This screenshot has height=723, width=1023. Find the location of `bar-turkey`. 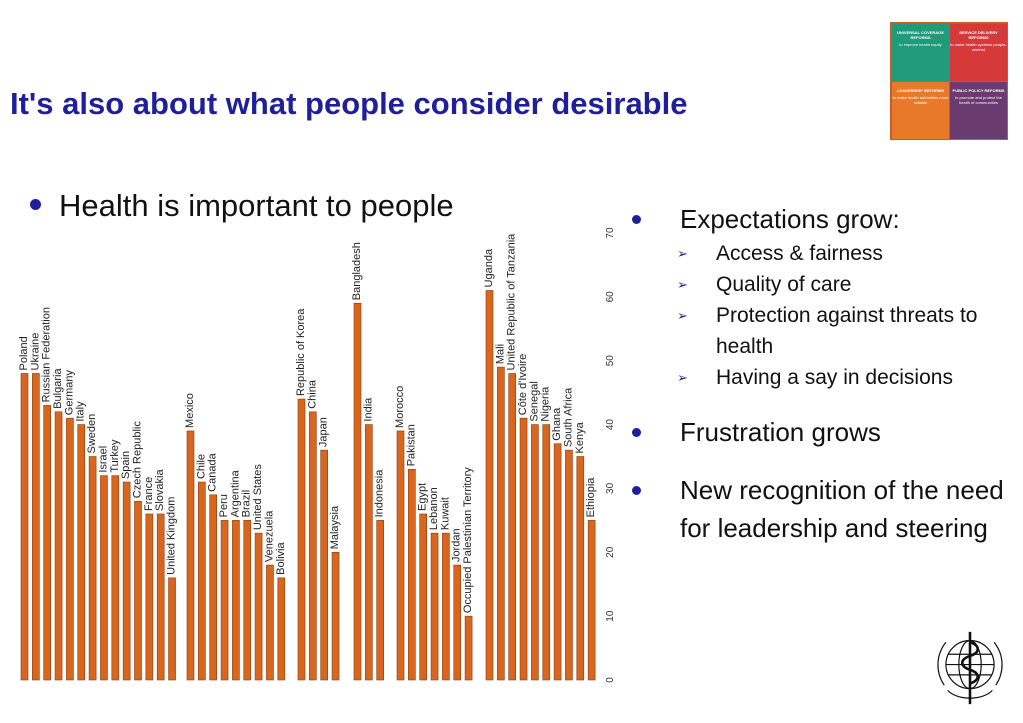

bar-turkey is located at coordinates (115, 578).